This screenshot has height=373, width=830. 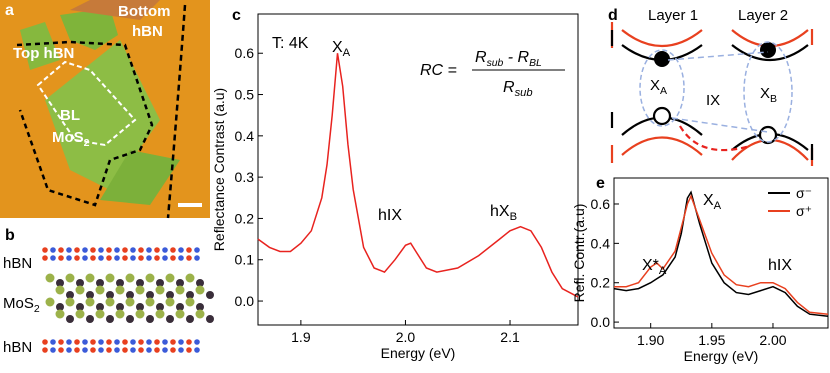 I want to click on panel-label: d, so click(x=613, y=15).